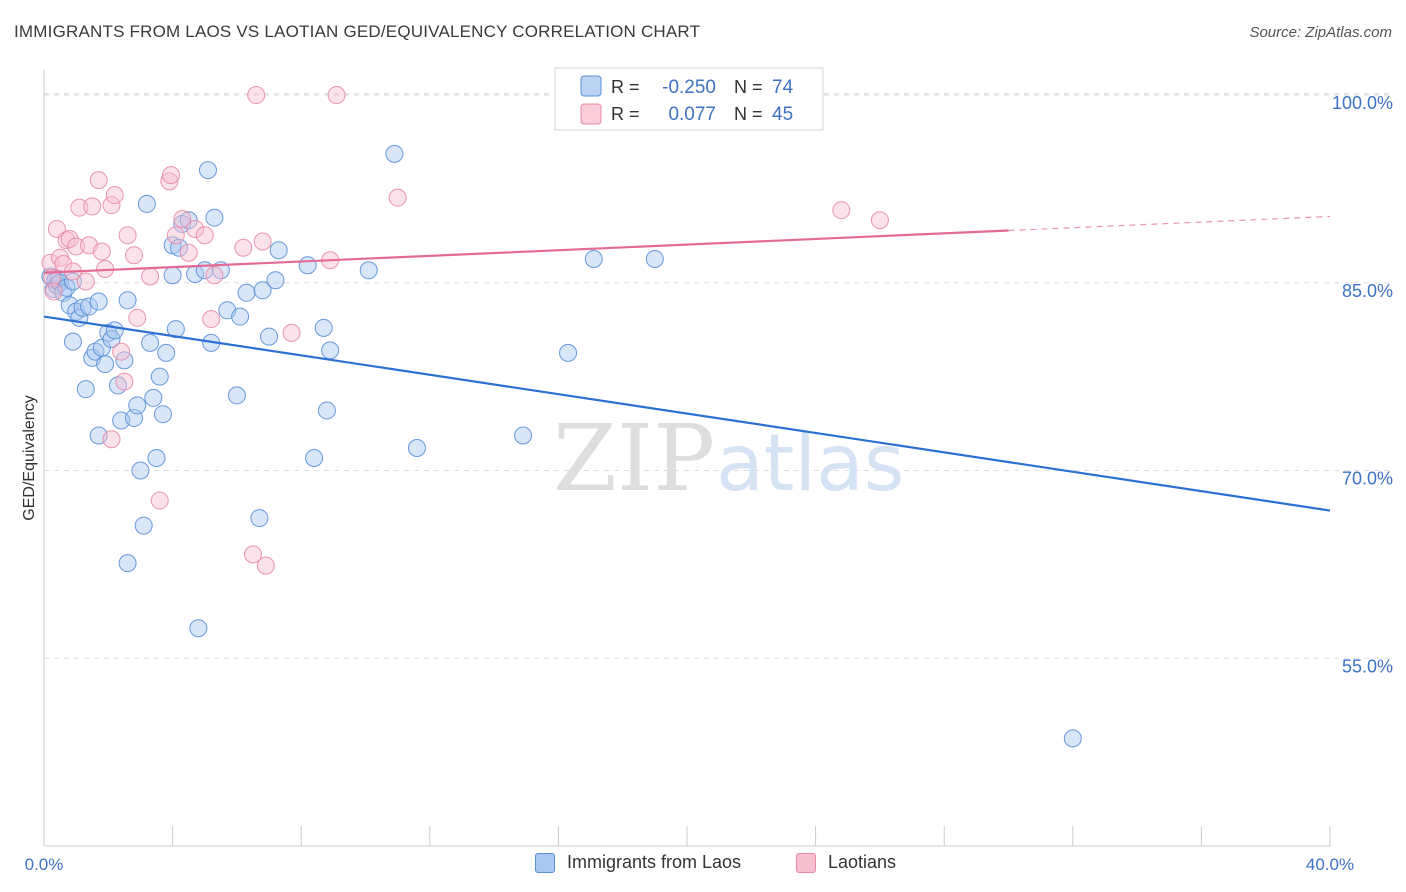  I want to click on legend-series: Immigrants from Laos Laotians, so click(703, 865).